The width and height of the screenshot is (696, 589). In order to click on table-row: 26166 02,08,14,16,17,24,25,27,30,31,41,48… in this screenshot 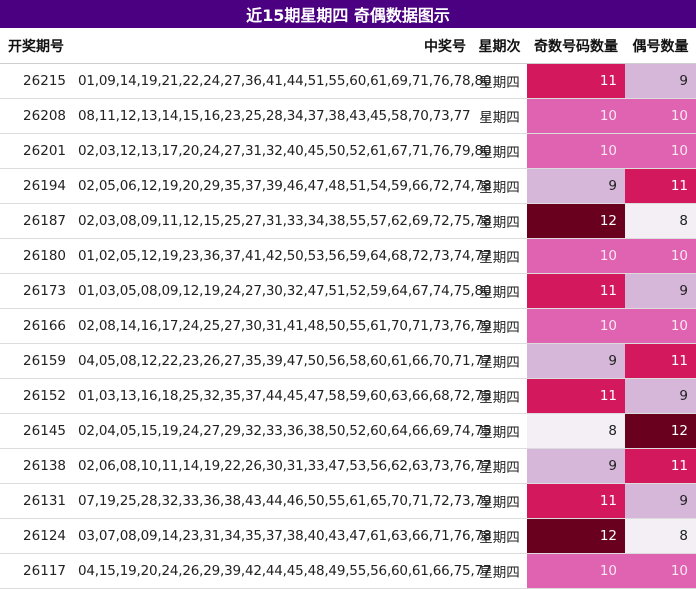, I will do `click(348, 326)`.